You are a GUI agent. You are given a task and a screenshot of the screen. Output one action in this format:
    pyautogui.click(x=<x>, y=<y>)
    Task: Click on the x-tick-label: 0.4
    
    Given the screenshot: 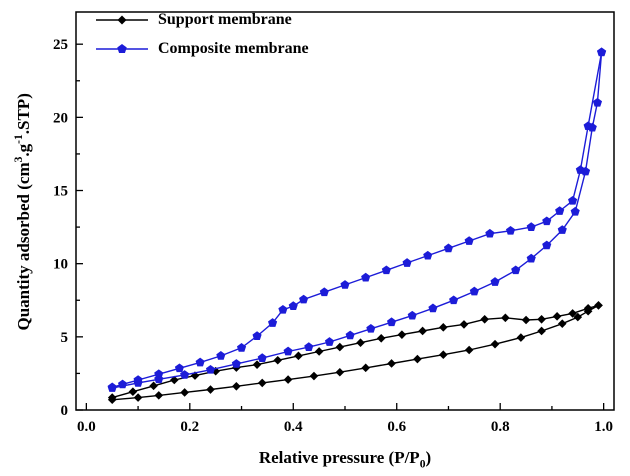 What is the action you would take?
    pyautogui.click(x=293, y=427)
    